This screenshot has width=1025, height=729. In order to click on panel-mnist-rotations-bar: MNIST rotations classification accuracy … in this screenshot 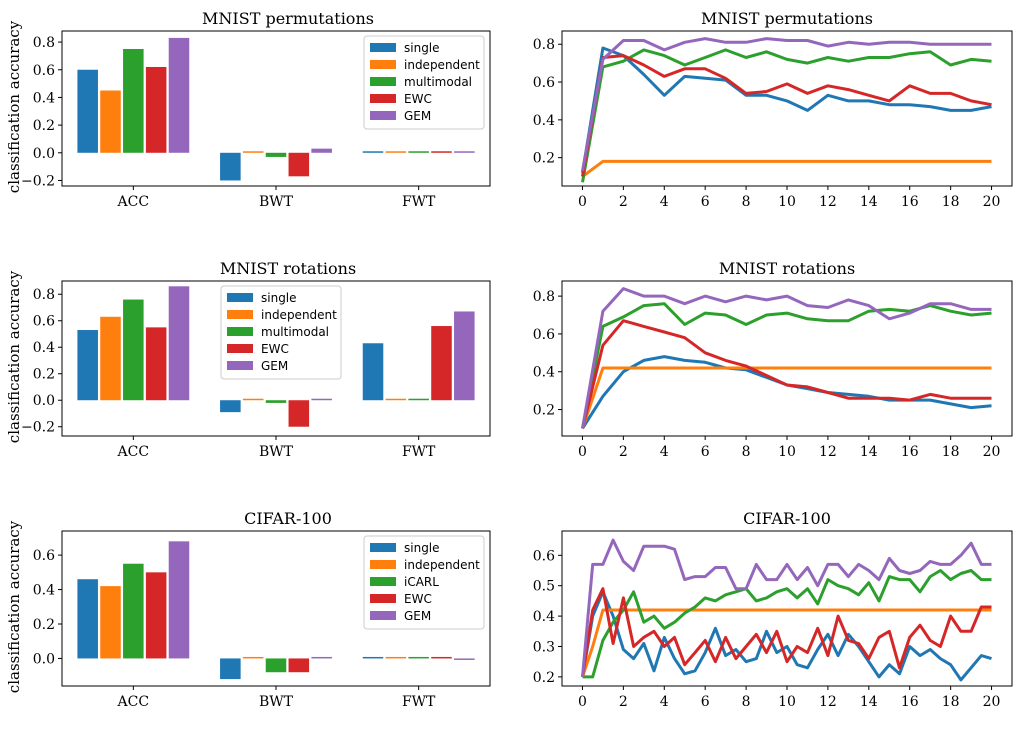, I will do `click(248, 359)`.